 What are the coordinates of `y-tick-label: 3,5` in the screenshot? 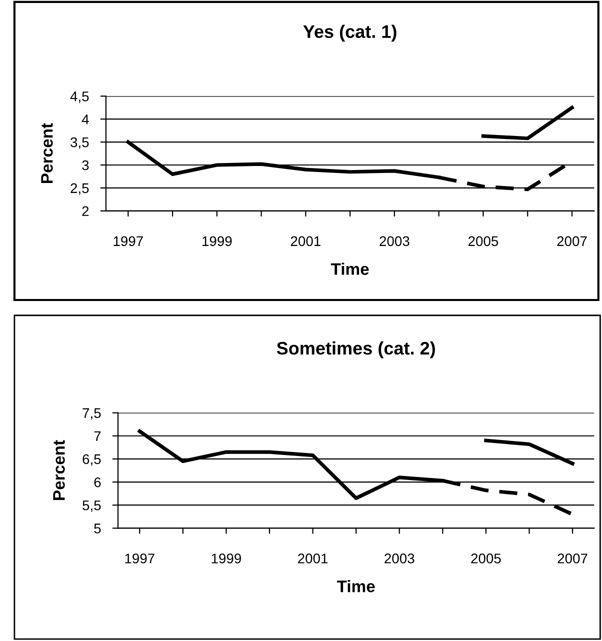 It's located at (79, 143).